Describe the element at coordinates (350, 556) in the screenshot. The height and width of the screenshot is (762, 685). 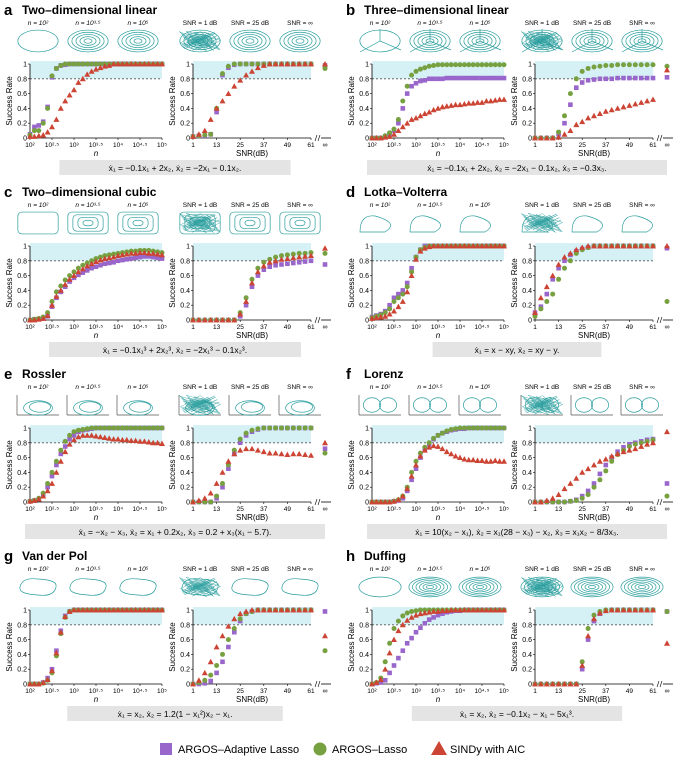
I see `panel-letter: h` at that location.